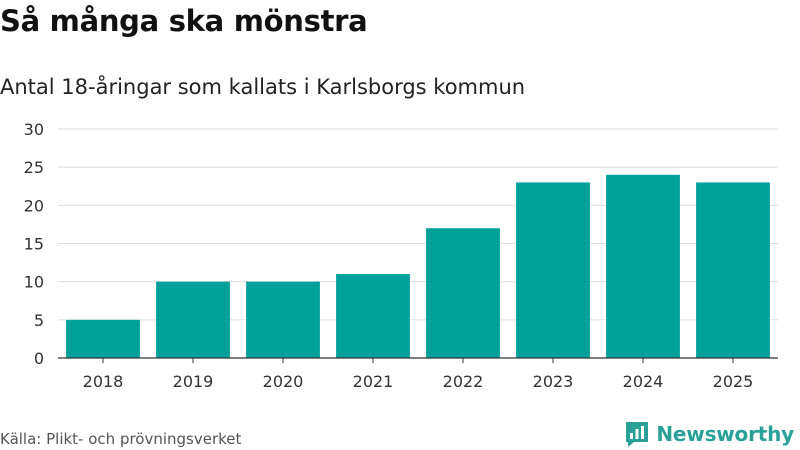 The width and height of the screenshot is (800, 450). What do you see at coordinates (725, 434) in the screenshot?
I see `brand-name: Newsworthy` at bounding box center [725, 434].